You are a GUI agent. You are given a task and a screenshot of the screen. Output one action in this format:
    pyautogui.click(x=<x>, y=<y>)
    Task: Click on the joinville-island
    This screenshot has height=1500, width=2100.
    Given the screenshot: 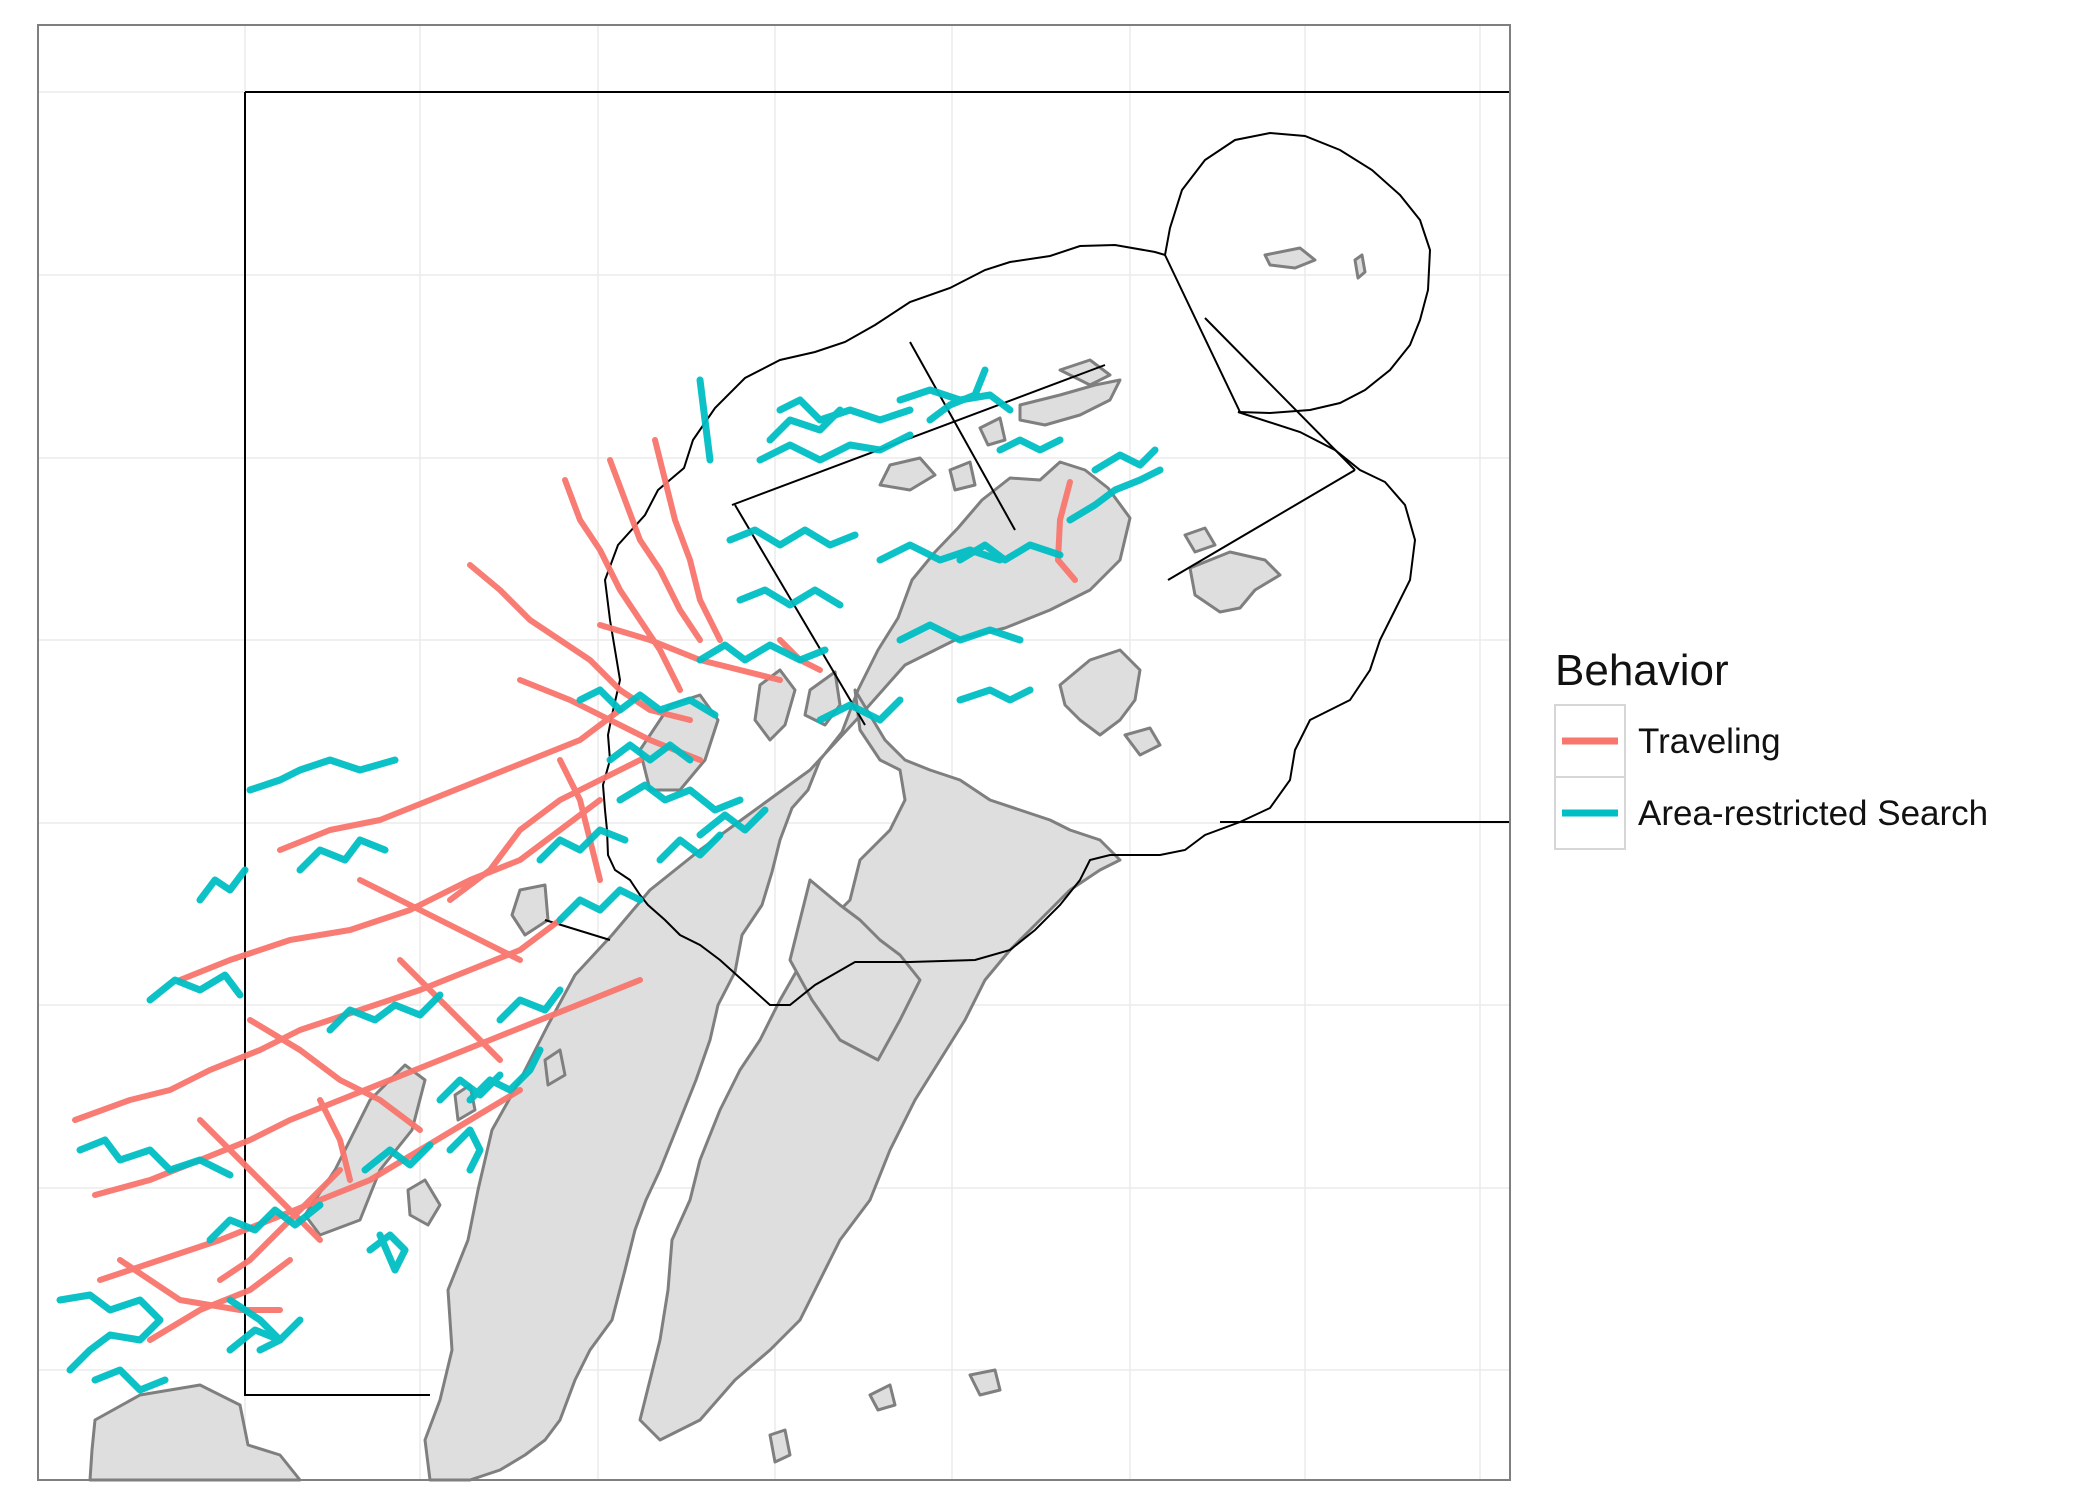 What is the action you would take?
    pyautogui.click(x=1235, y=582)
    